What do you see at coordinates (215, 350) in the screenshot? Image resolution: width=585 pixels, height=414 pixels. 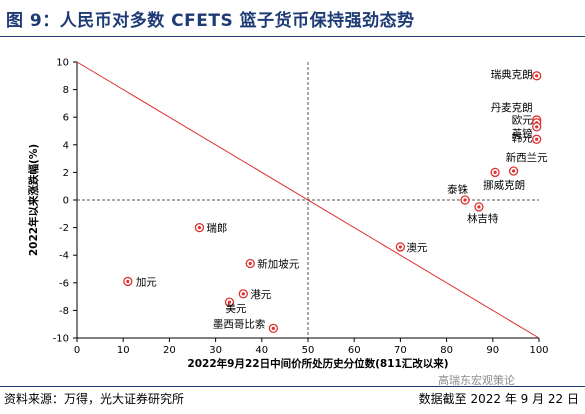 I see `x-tick-label: 30` at bounding box center [215, 350].